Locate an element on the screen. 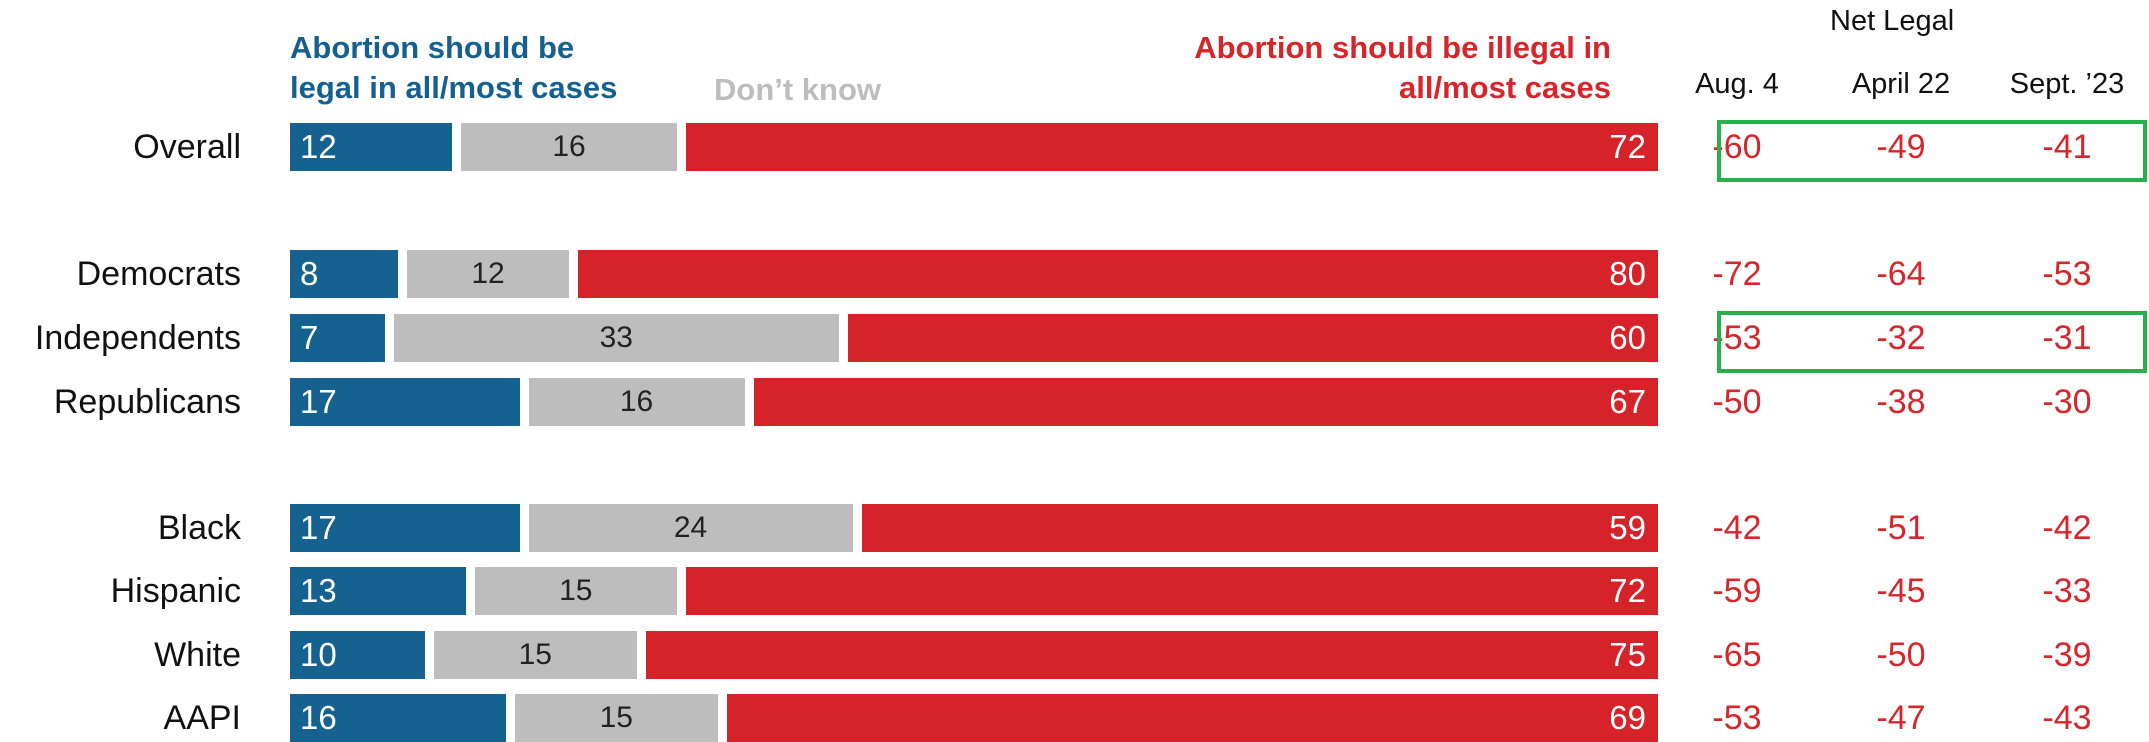 Image resolution: width=2149 pixels, height=742 pixels. bar-segment-illegal-republicans: 67 is located at coordinates (1205, 402).